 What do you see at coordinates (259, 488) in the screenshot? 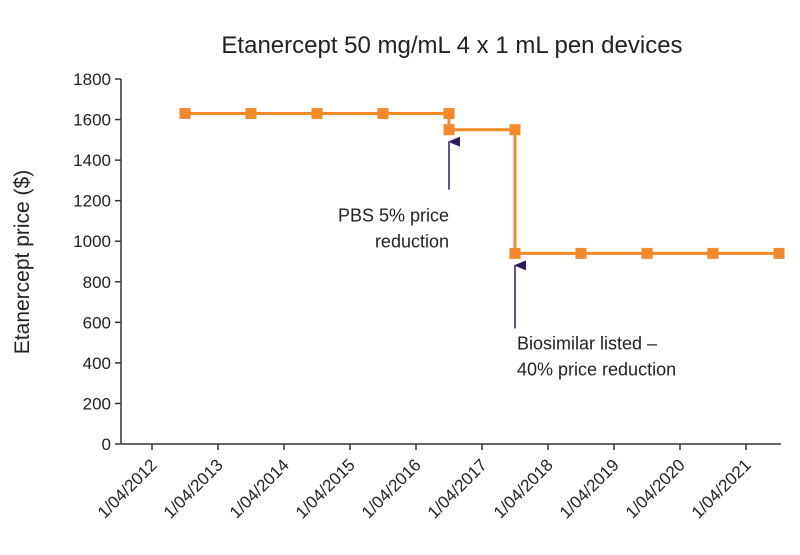
I see `x-tick-label: 1/04/2014` at bounding box center [259, 488].